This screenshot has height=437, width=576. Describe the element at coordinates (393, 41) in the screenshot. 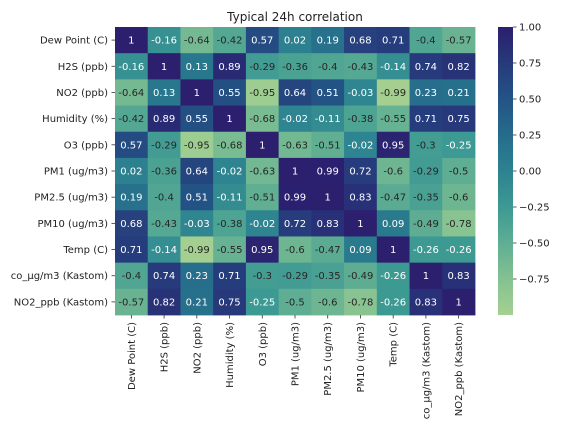

I see `cell-value-label: 0.71` at that location.